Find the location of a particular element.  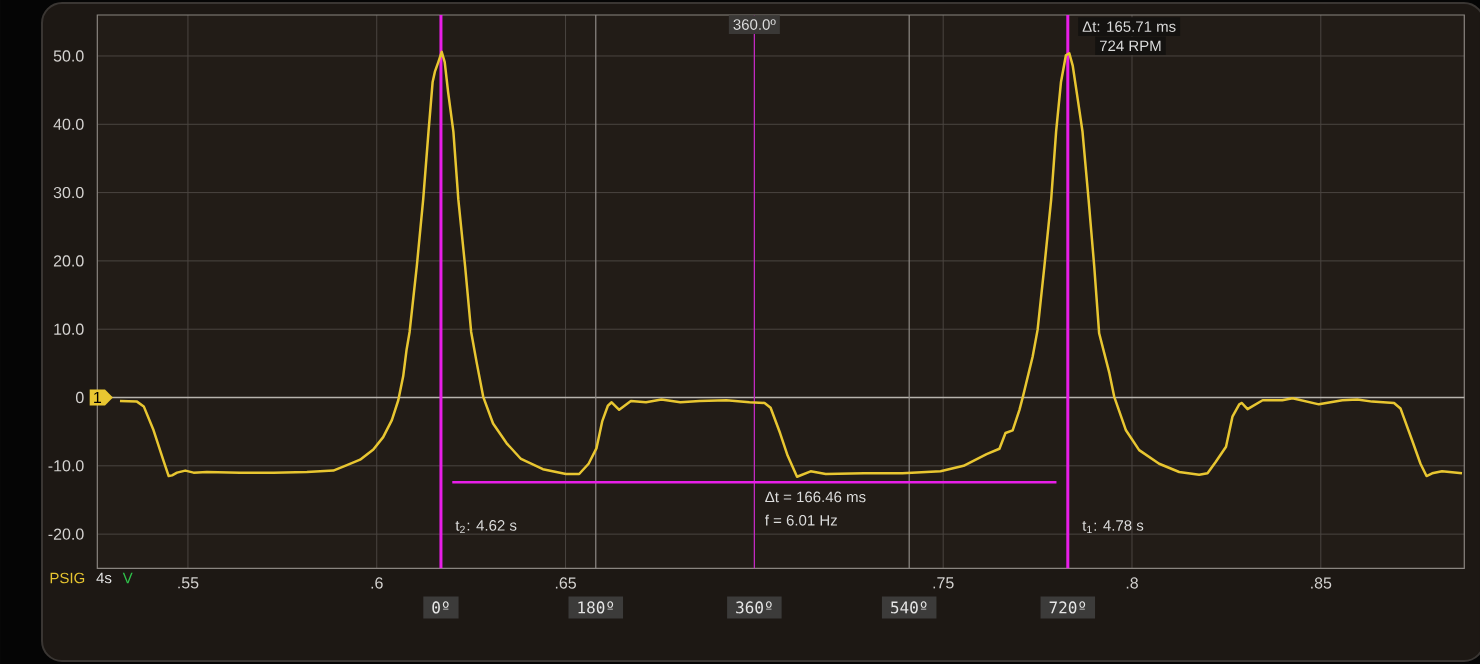

annotation: 360º is located at coordinates (754, 607).